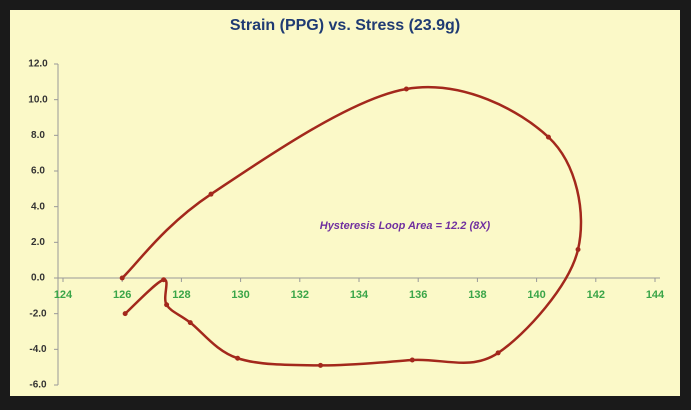  I want to click on x-tick-label: 128, so click(181, 295).